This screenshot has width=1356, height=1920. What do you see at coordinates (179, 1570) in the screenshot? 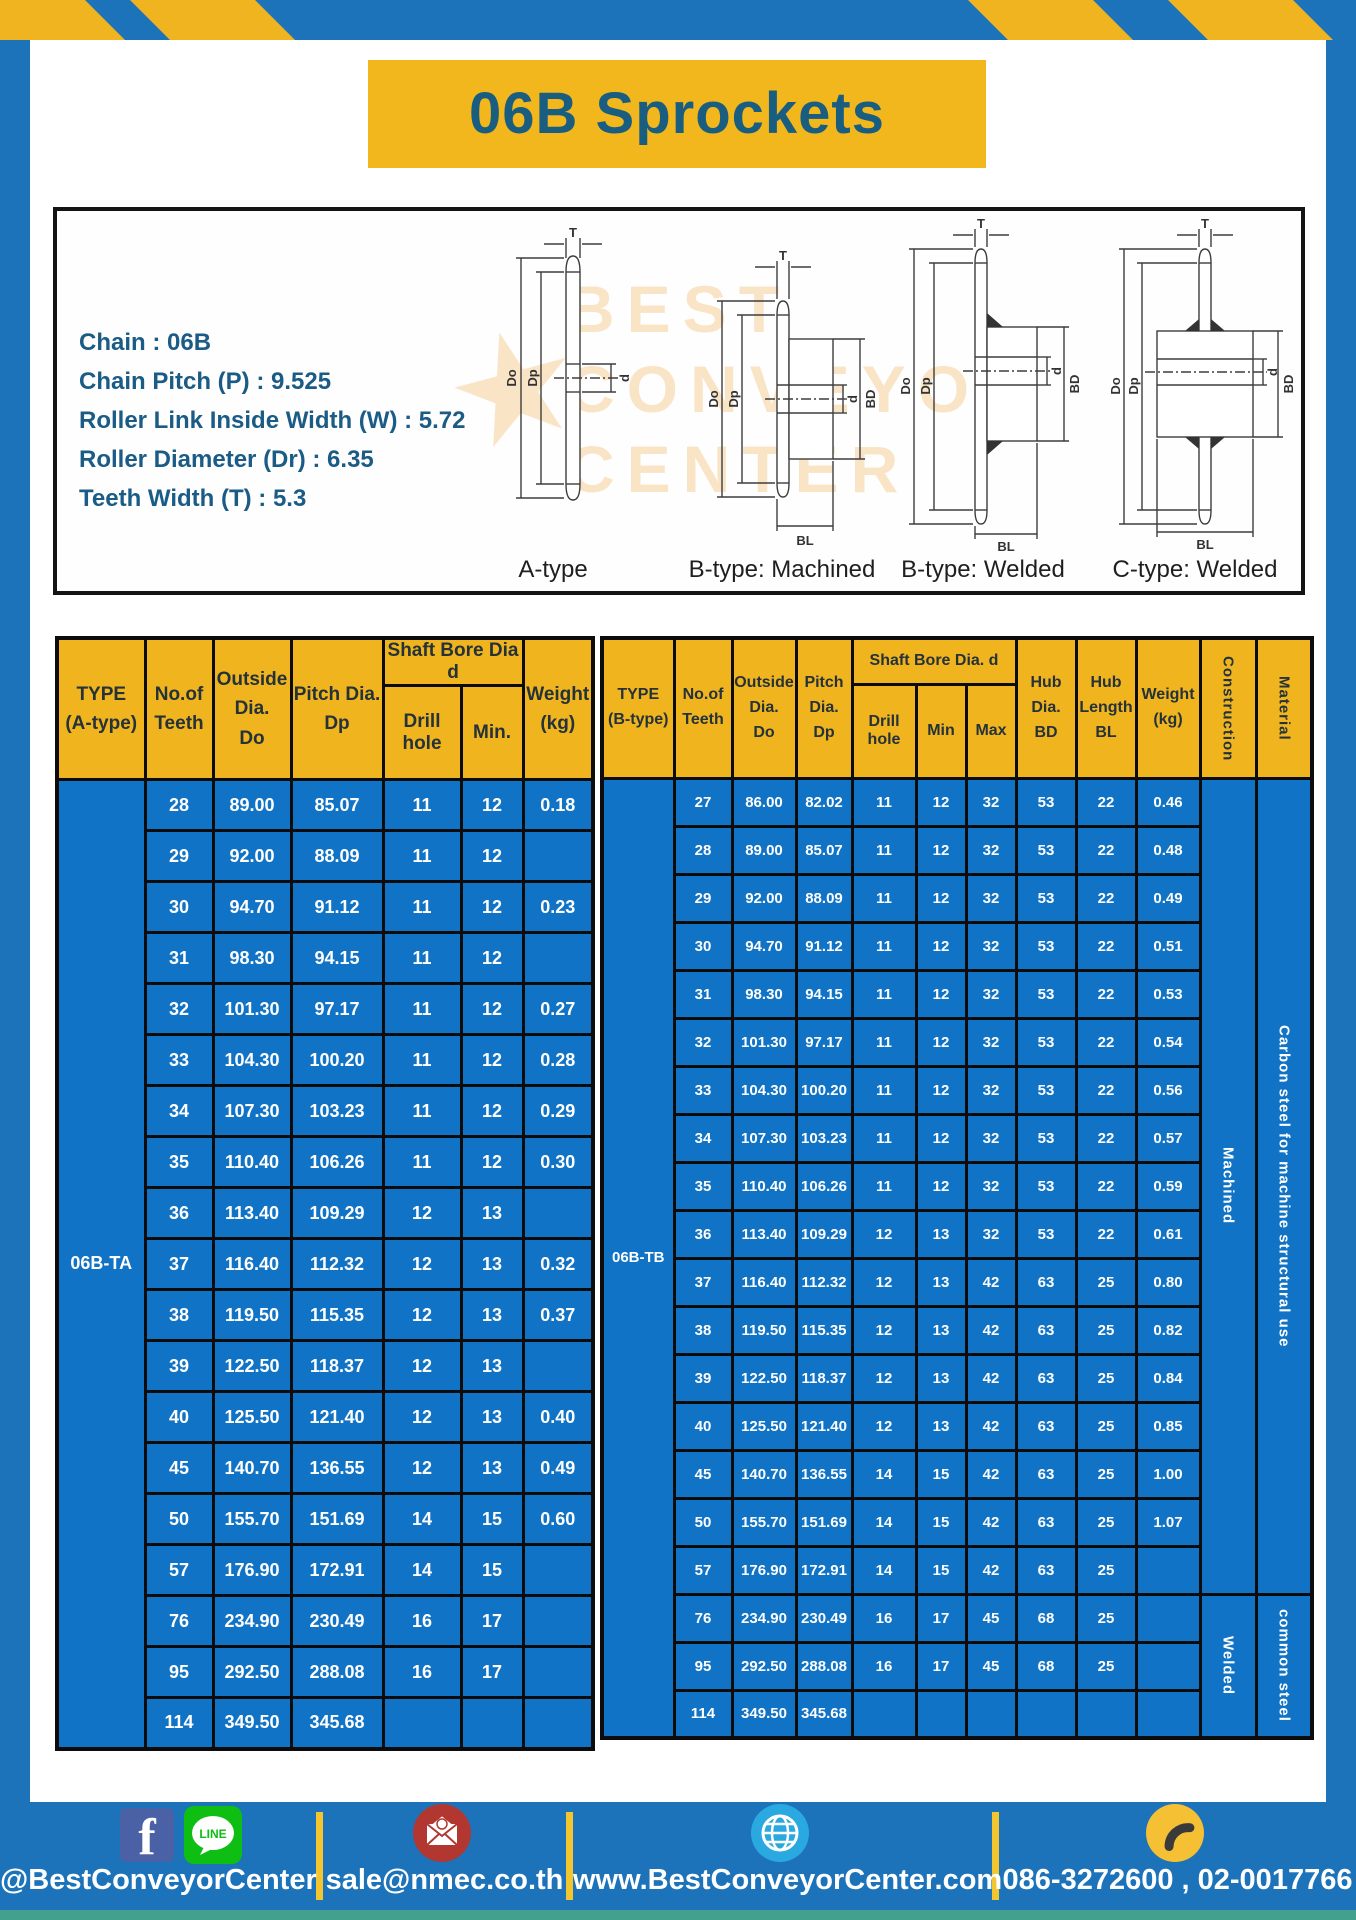
I see `data-cell: 57` at bounding box center [179, 1570].